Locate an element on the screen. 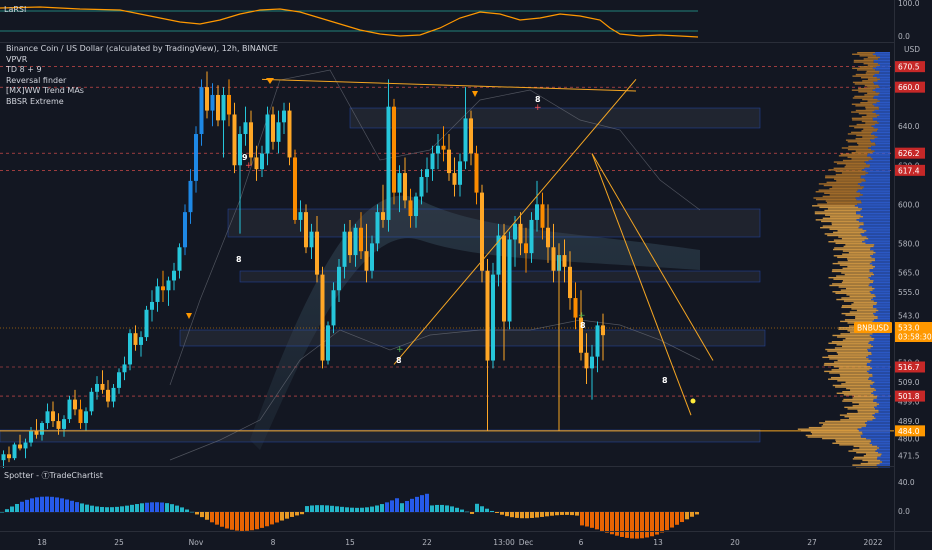  trendline-falling-wedge-top is located at coordinates (652, 257).